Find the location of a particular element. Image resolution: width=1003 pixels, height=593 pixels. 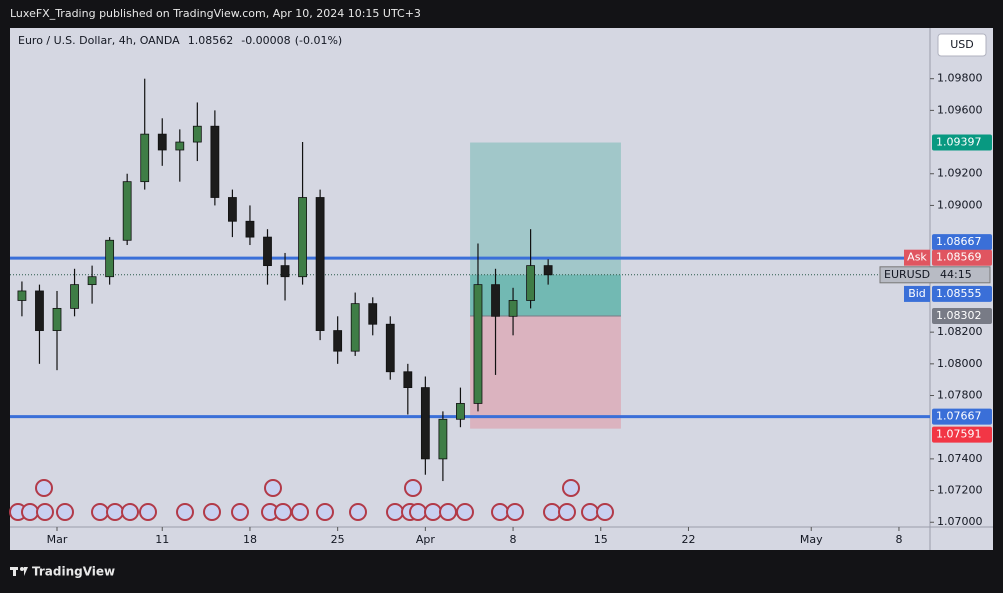

bid-badge is located at coordinates (962, 293).